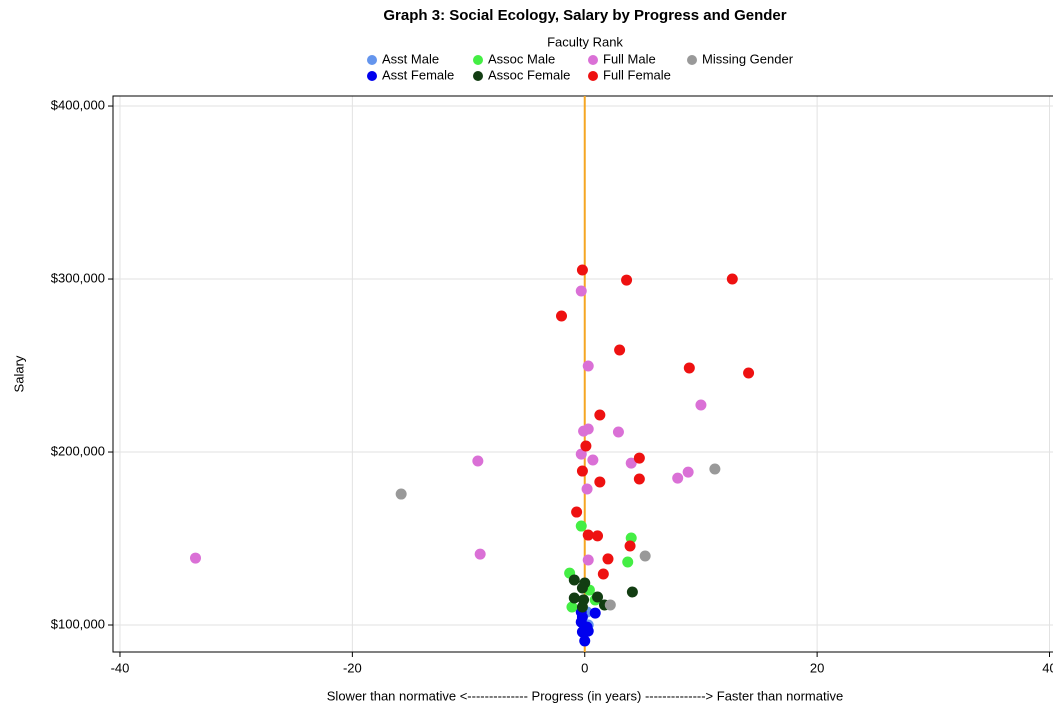  Describe the element at coordinates (637, 74) in the screenshot. I see `legend-label: Full Female` at that location.